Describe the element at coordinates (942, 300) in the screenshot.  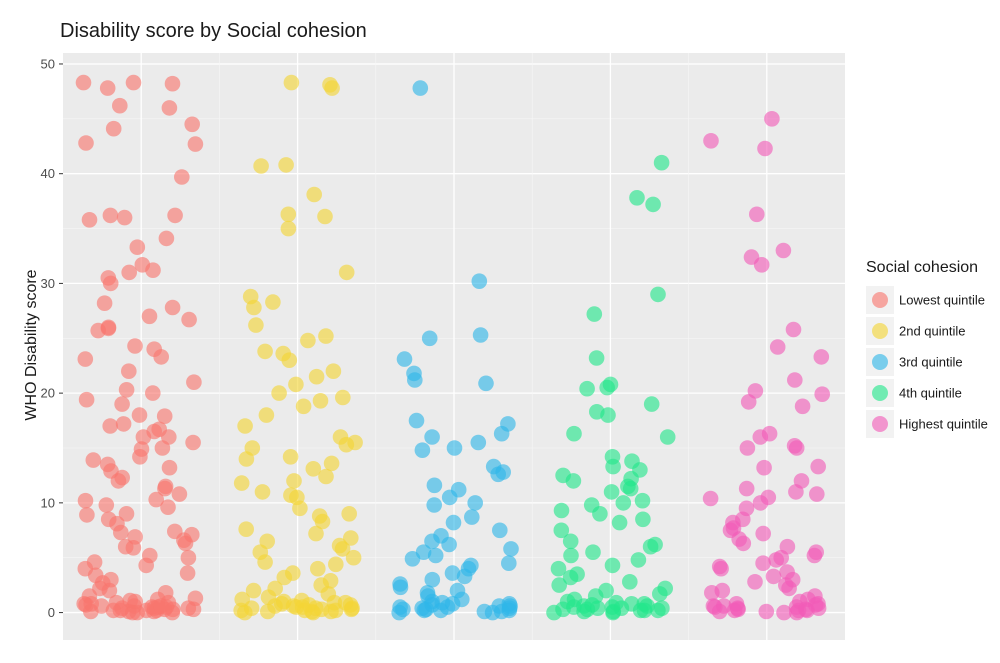
I see `legend-label: Lowest quintile` at that location.